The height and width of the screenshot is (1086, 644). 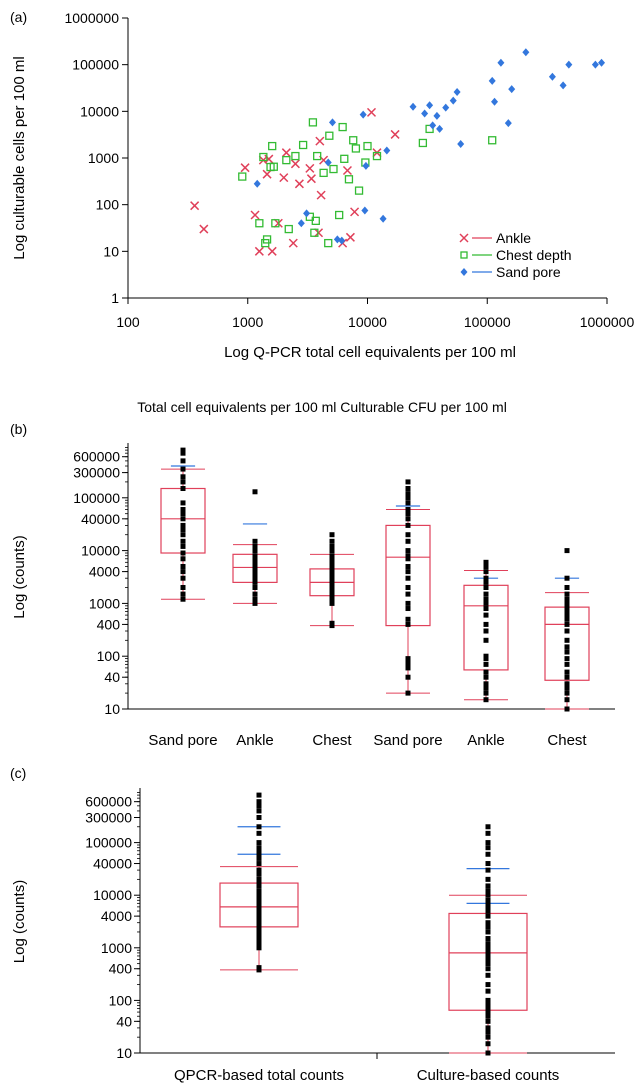 What do you see at coordinates (18, 773) in the screenshot?
I see `panel-label: (c)` at bounding box center [18, 773].